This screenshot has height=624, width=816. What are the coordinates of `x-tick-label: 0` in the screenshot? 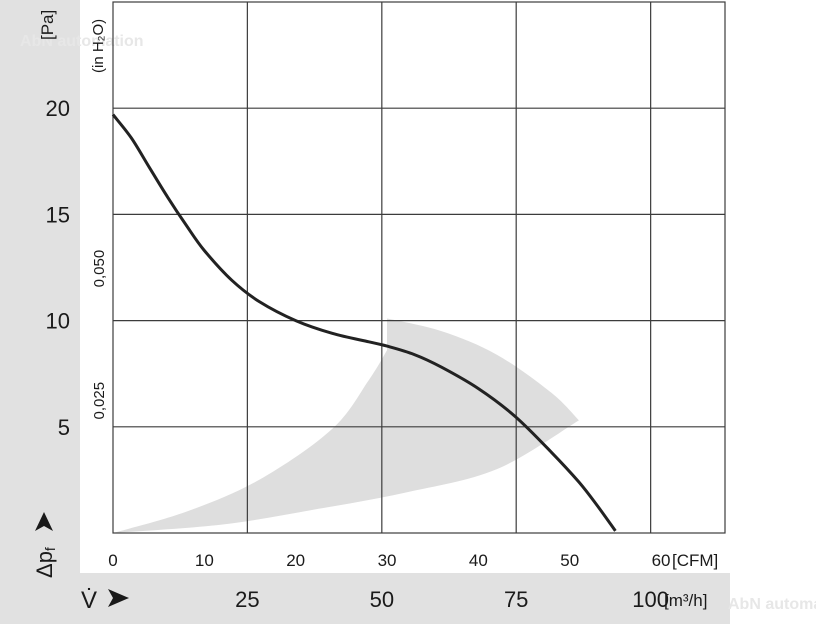 It's located at (112, 560).